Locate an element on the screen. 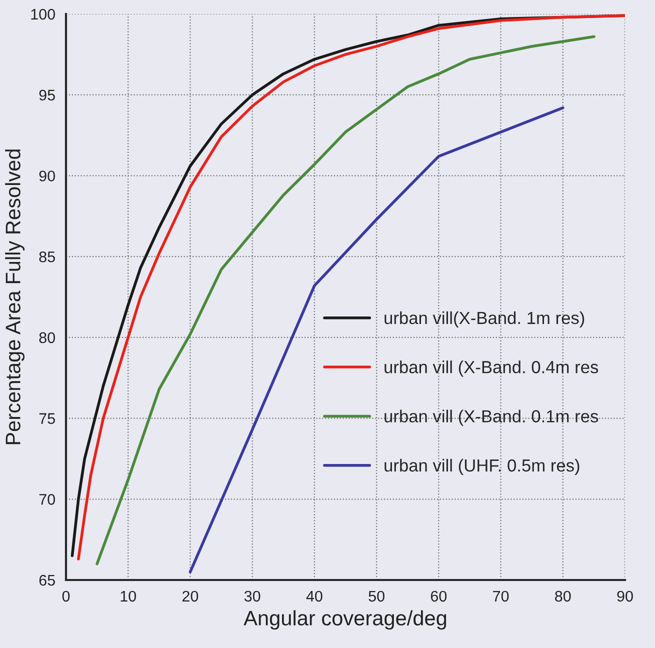  x-tick-label: 70 is located at coordinates (501, 596).